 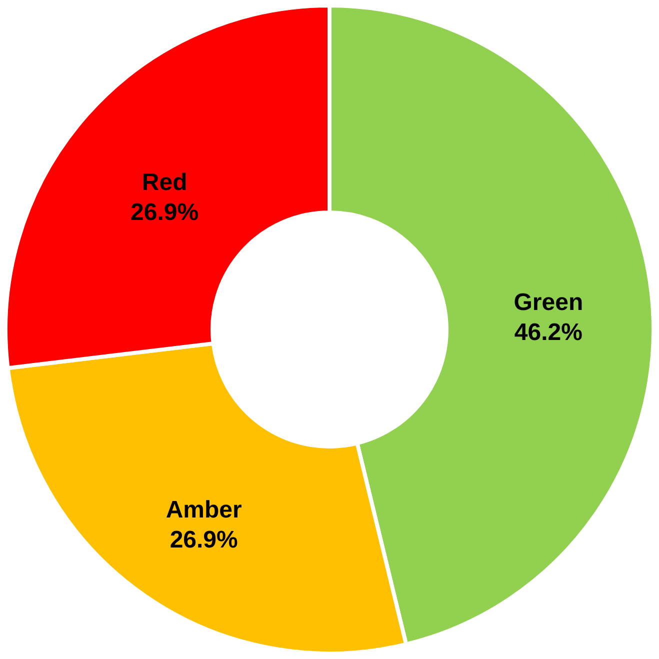 I want to click on data-label: 46.2%, so click(x=548, y=332).